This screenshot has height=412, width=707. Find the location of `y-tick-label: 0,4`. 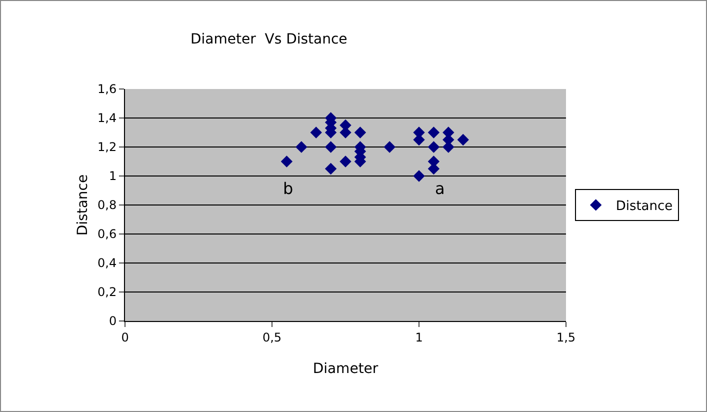

y-tick-label: 0,4 is located at coordinates (107, 263).